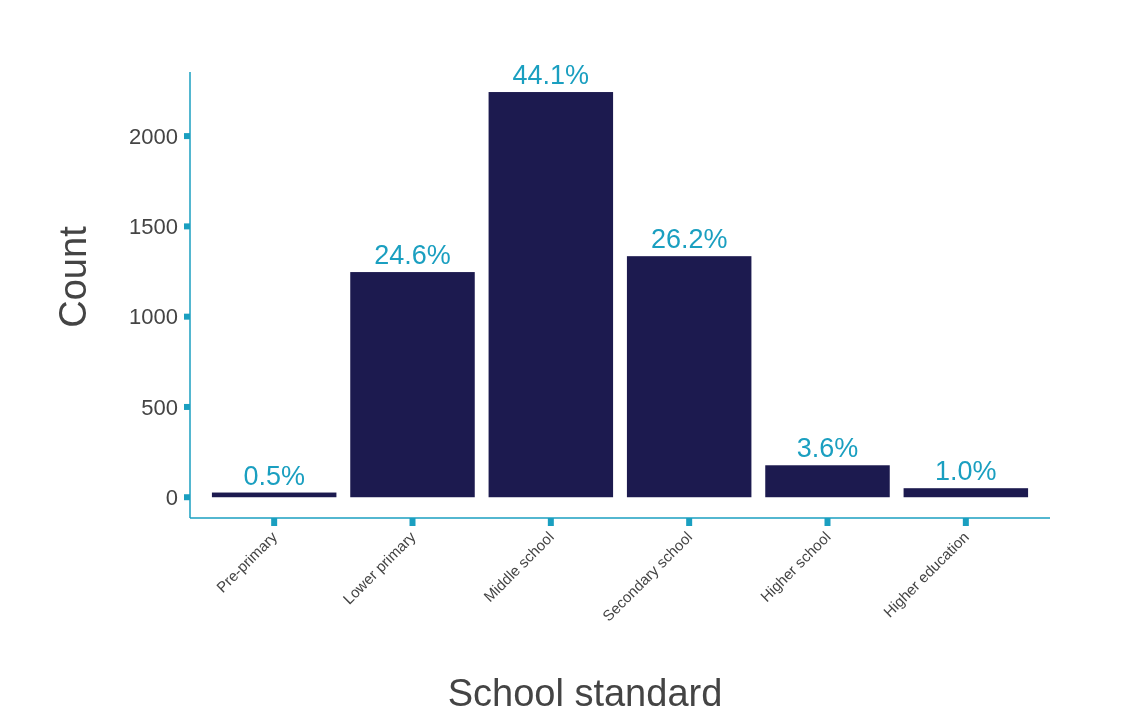  Describe the element at coordinates (551, 75) in the screenshot. I see `annotation: 44.1%` at that location.